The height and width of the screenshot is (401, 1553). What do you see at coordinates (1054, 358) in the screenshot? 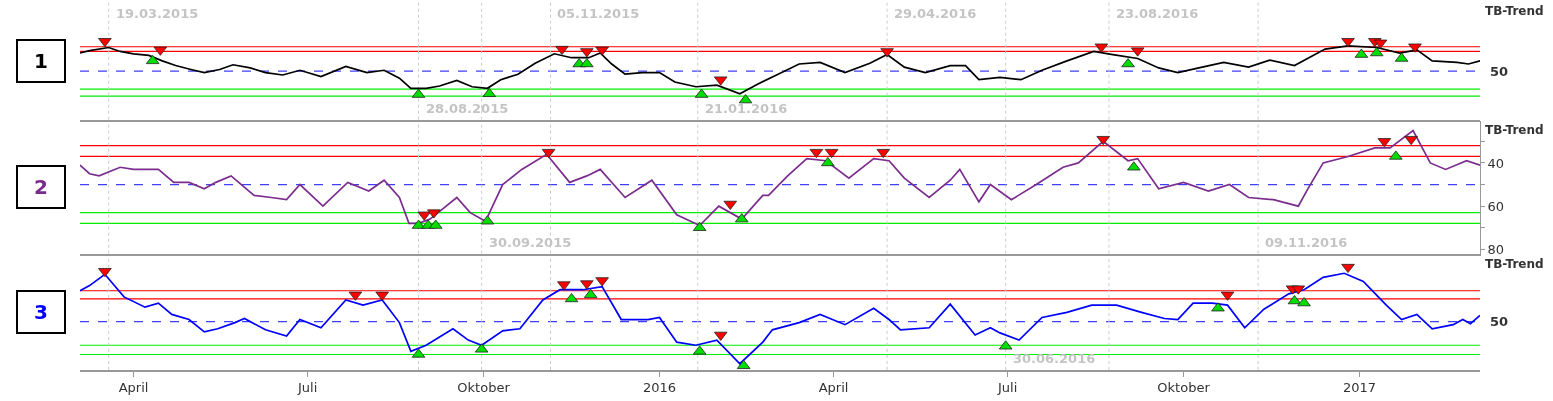
I see `ref-line-label: 30.06.2016` at bounding box center [1054, 358].